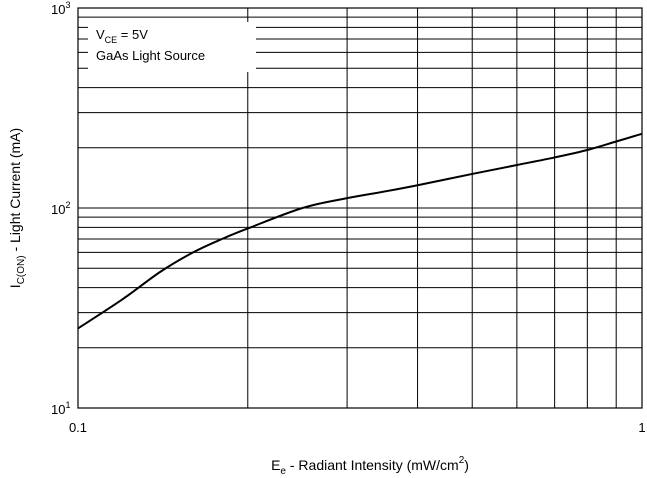 The image size is (647, 478). I want to click on y-tick-exponent: 1, so click(67, 405).